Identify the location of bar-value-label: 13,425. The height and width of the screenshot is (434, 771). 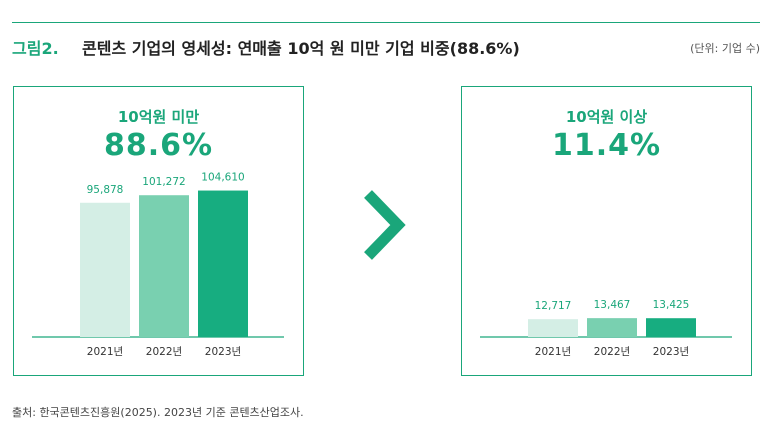
(671, 305).